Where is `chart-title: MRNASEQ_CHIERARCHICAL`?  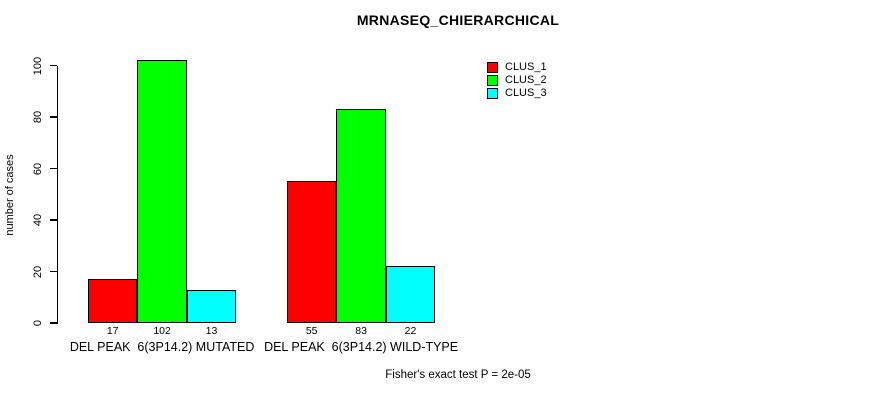
chart-title: MRNASEQ_CHIERARCHICAL is located at coordinates (458, 20).